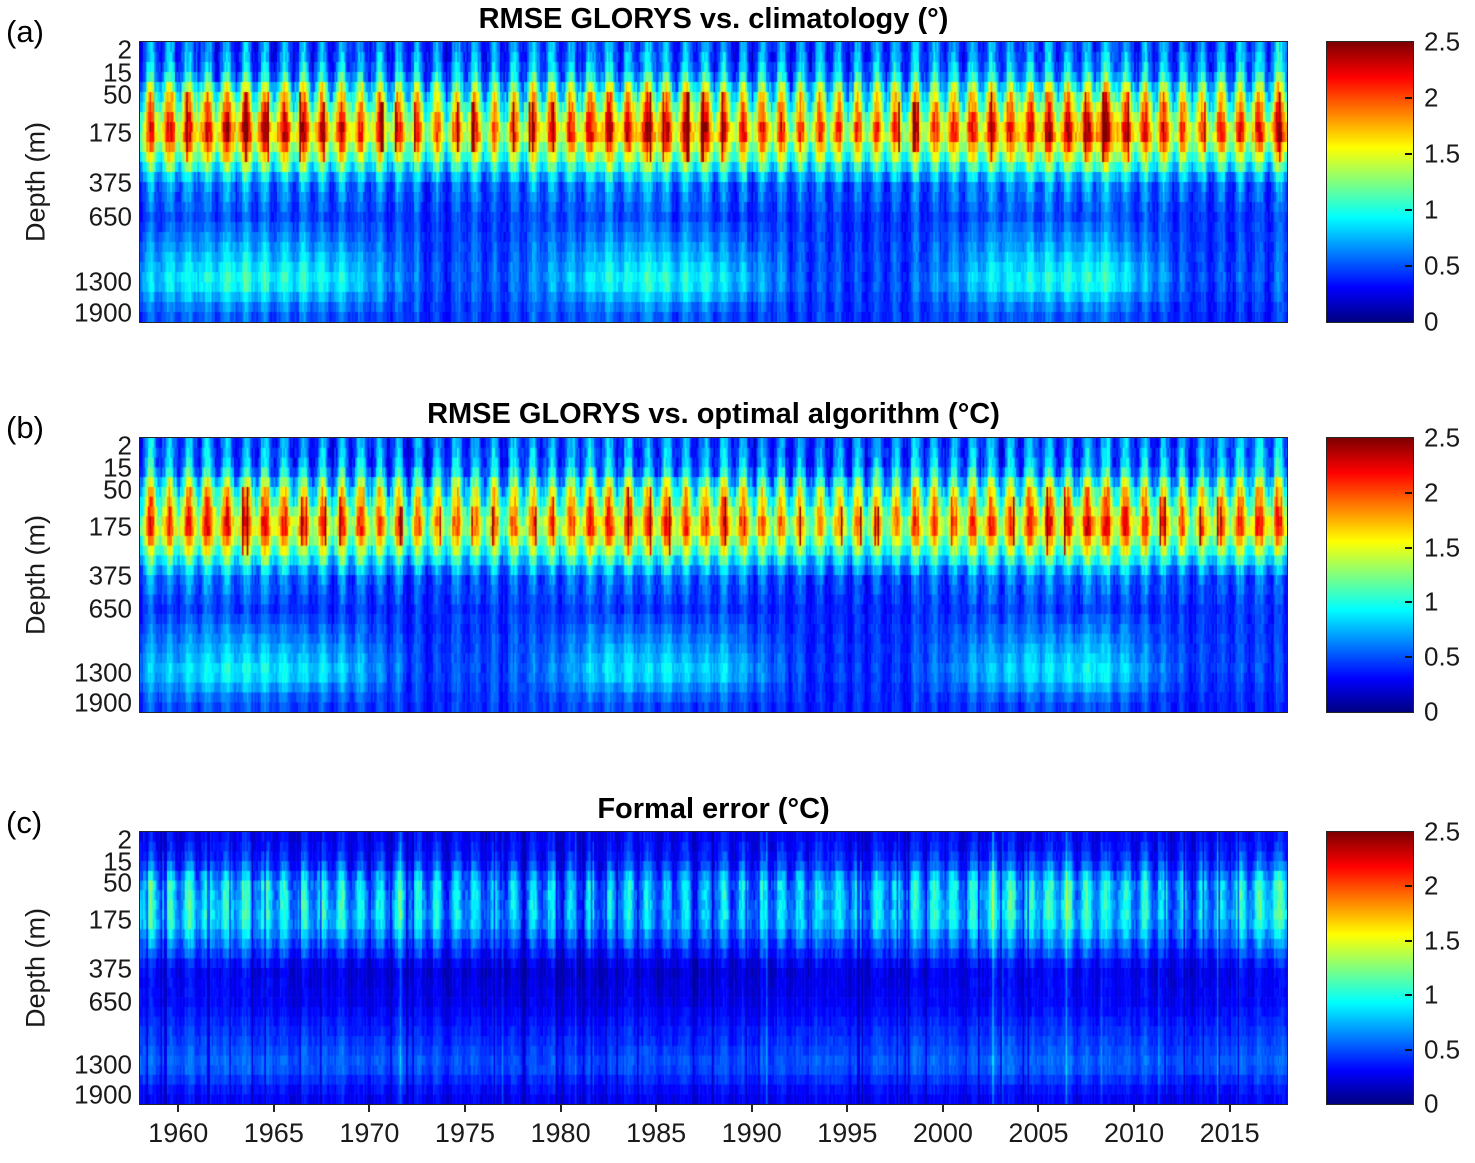 Image resolution: width=1475 pixels, height=1163 pixels. Describe the element at coordinates (273, 1133) in the screenshot. I see `x-tick-label: 1965` at that location.